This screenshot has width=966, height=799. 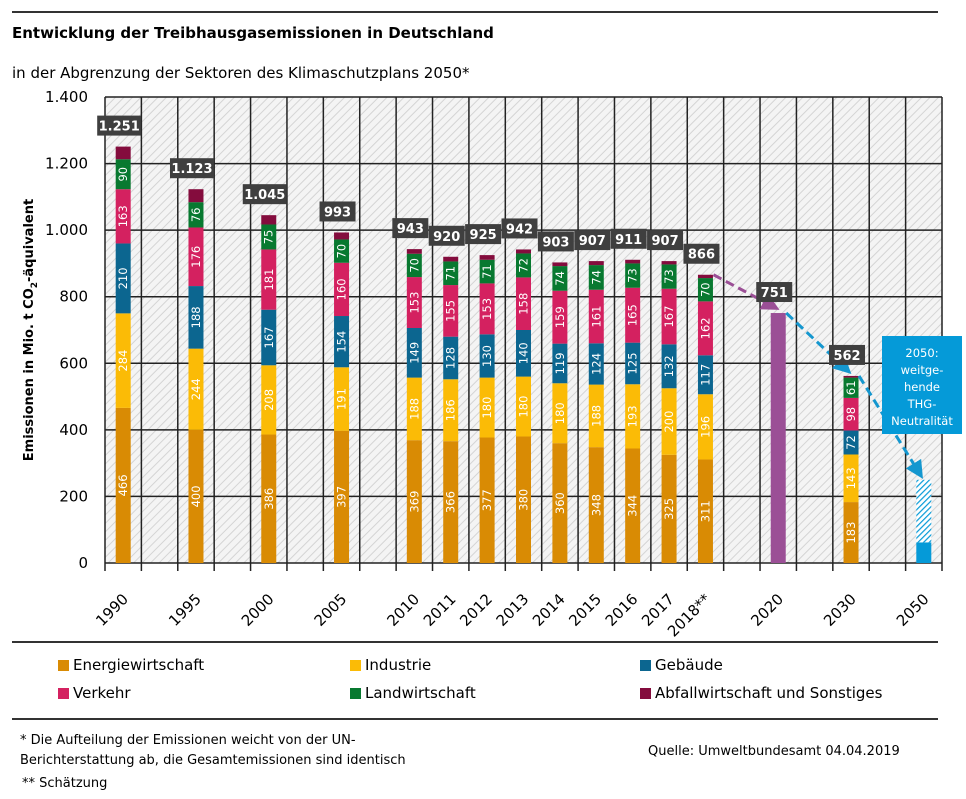 What do you see at coordinates (440, 610) in the screenshot?
I see `x-tick-label: 2011` at bounding box center [440, 610].